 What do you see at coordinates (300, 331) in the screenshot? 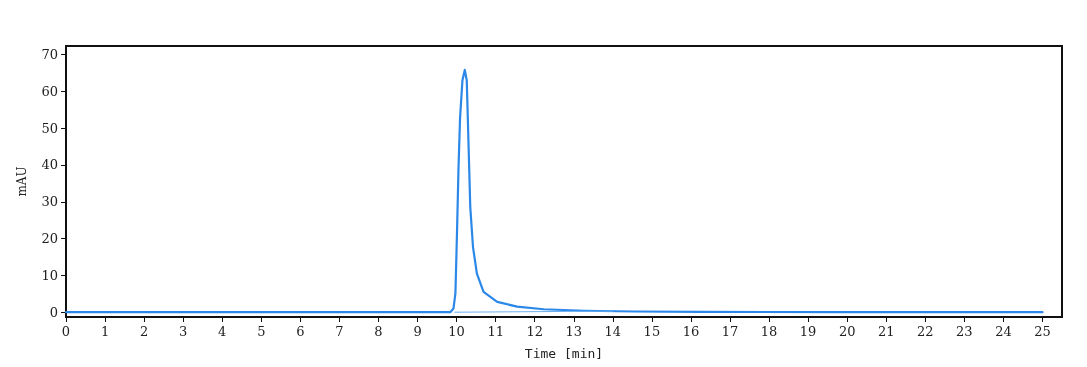
I see `x-tick-label: 6` at bounding box center [300, 331].